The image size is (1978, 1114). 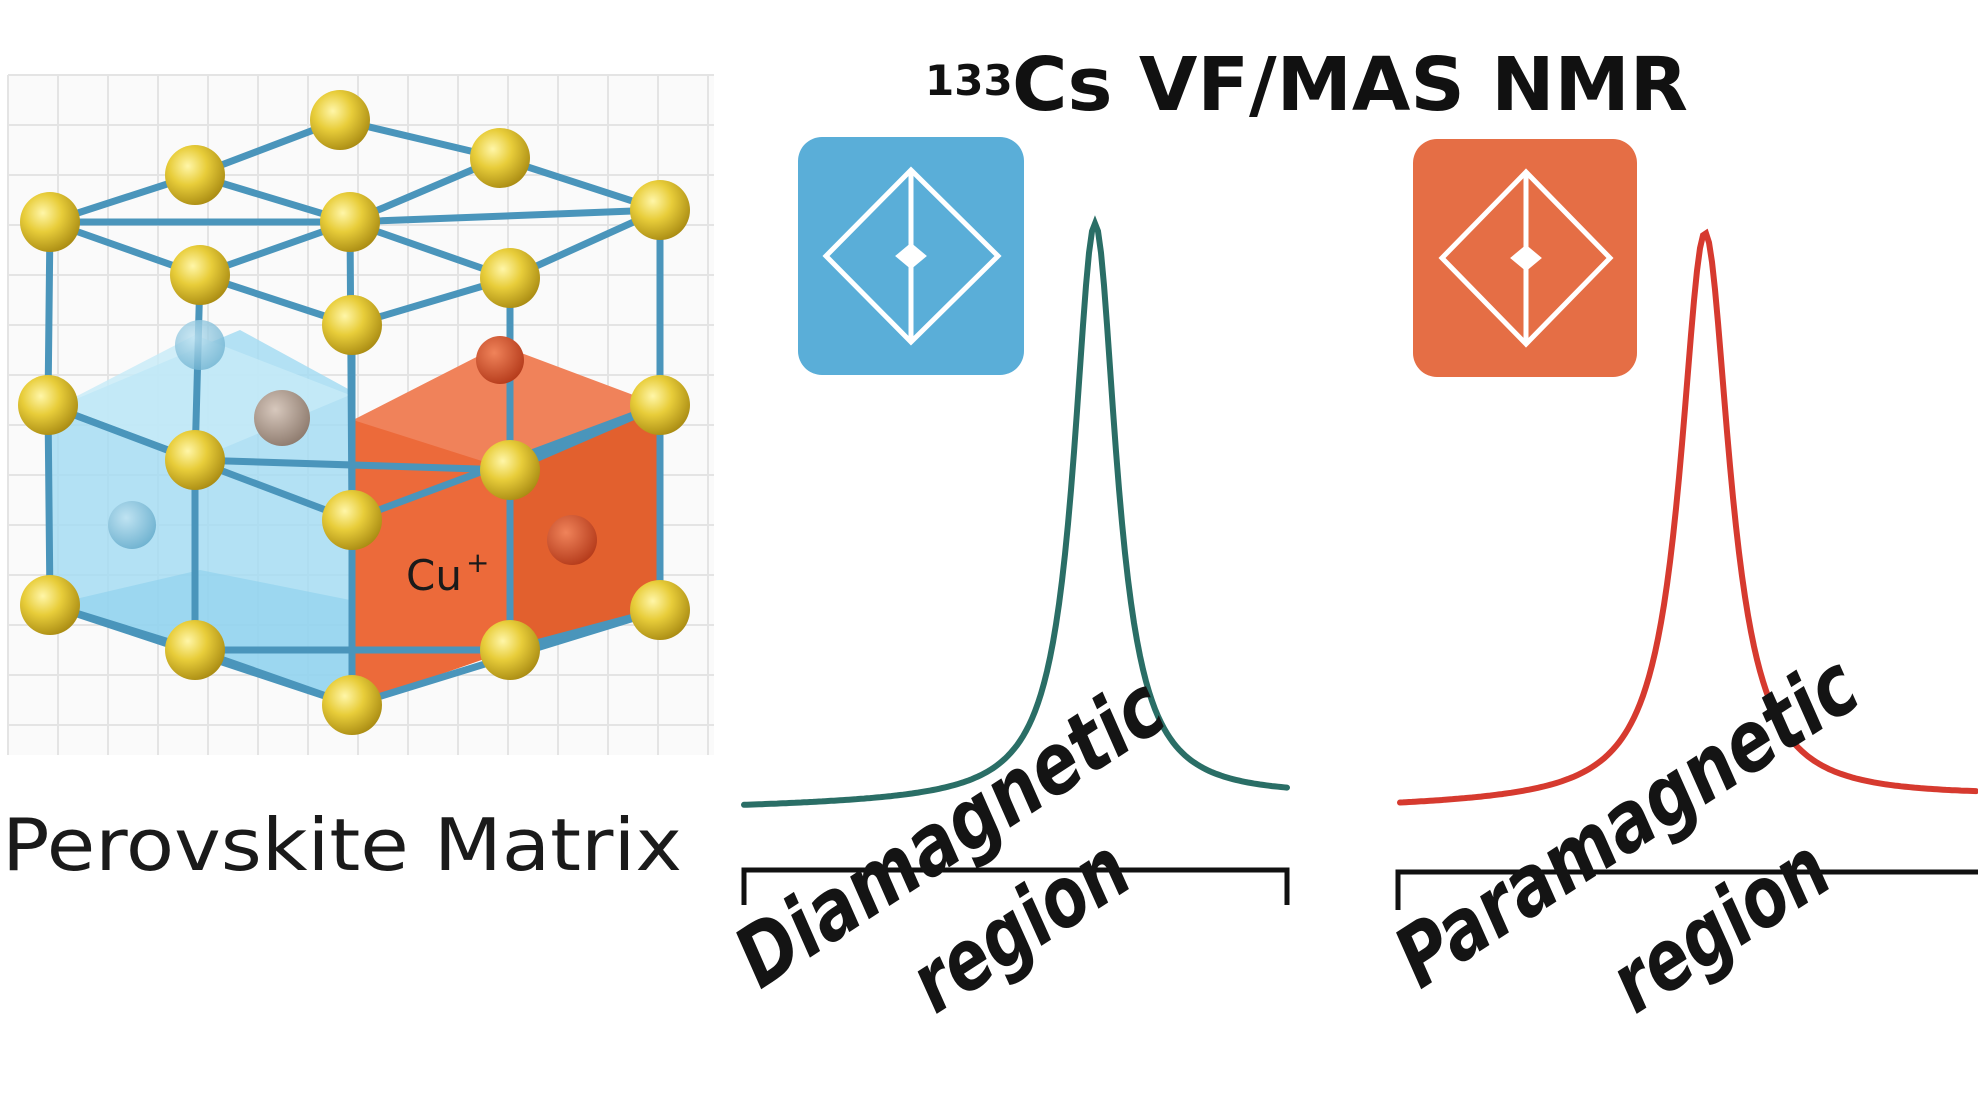 I want to click on structure-caption: Perovskite Matrix, so click(x=342, y=845).